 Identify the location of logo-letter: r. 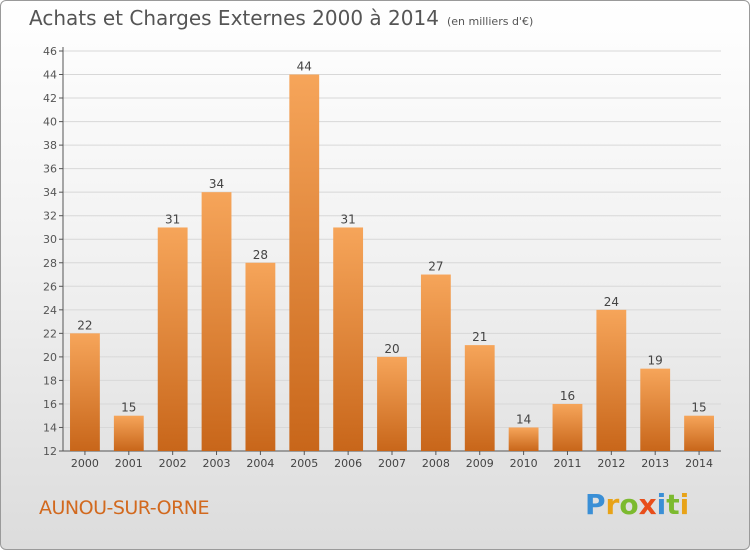
(612, 504).